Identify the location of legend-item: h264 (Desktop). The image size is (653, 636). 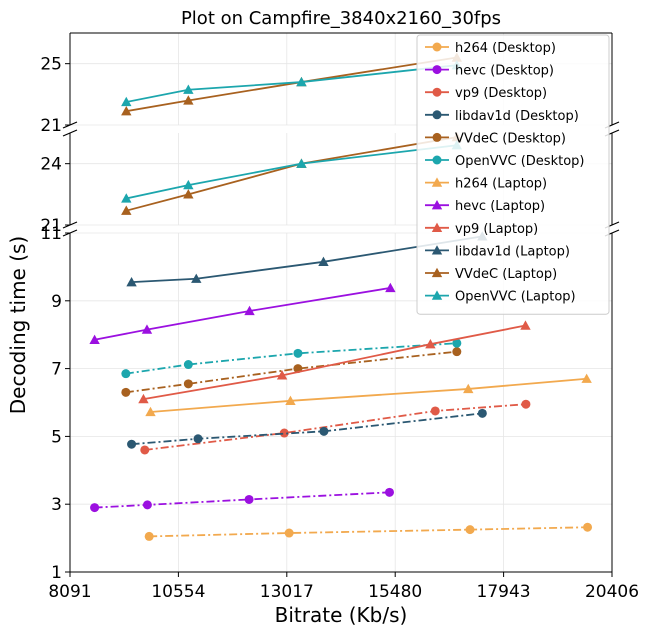
(490, 48).